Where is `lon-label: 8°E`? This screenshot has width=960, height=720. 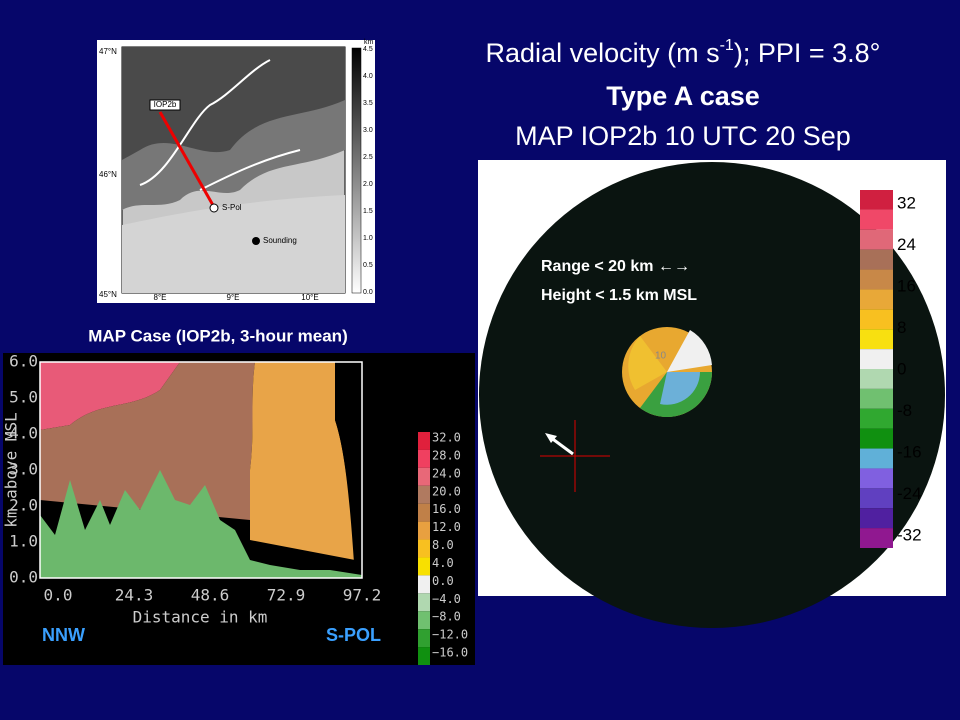
lon-label: 8°E is located at coordinates (160, 297).